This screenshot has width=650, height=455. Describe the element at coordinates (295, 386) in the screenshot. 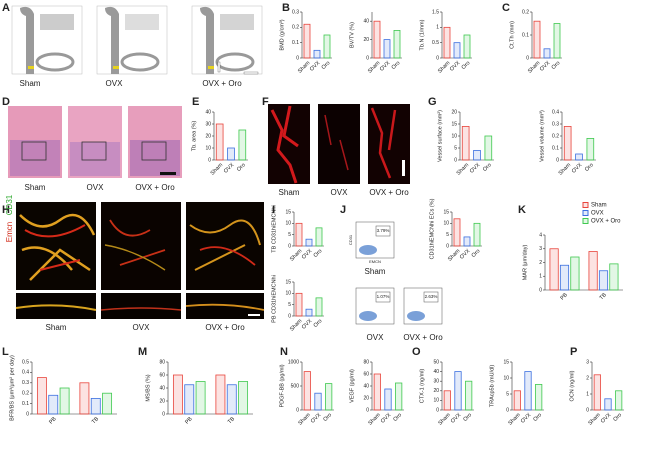

I see `y-tick-label: 500` at that location.